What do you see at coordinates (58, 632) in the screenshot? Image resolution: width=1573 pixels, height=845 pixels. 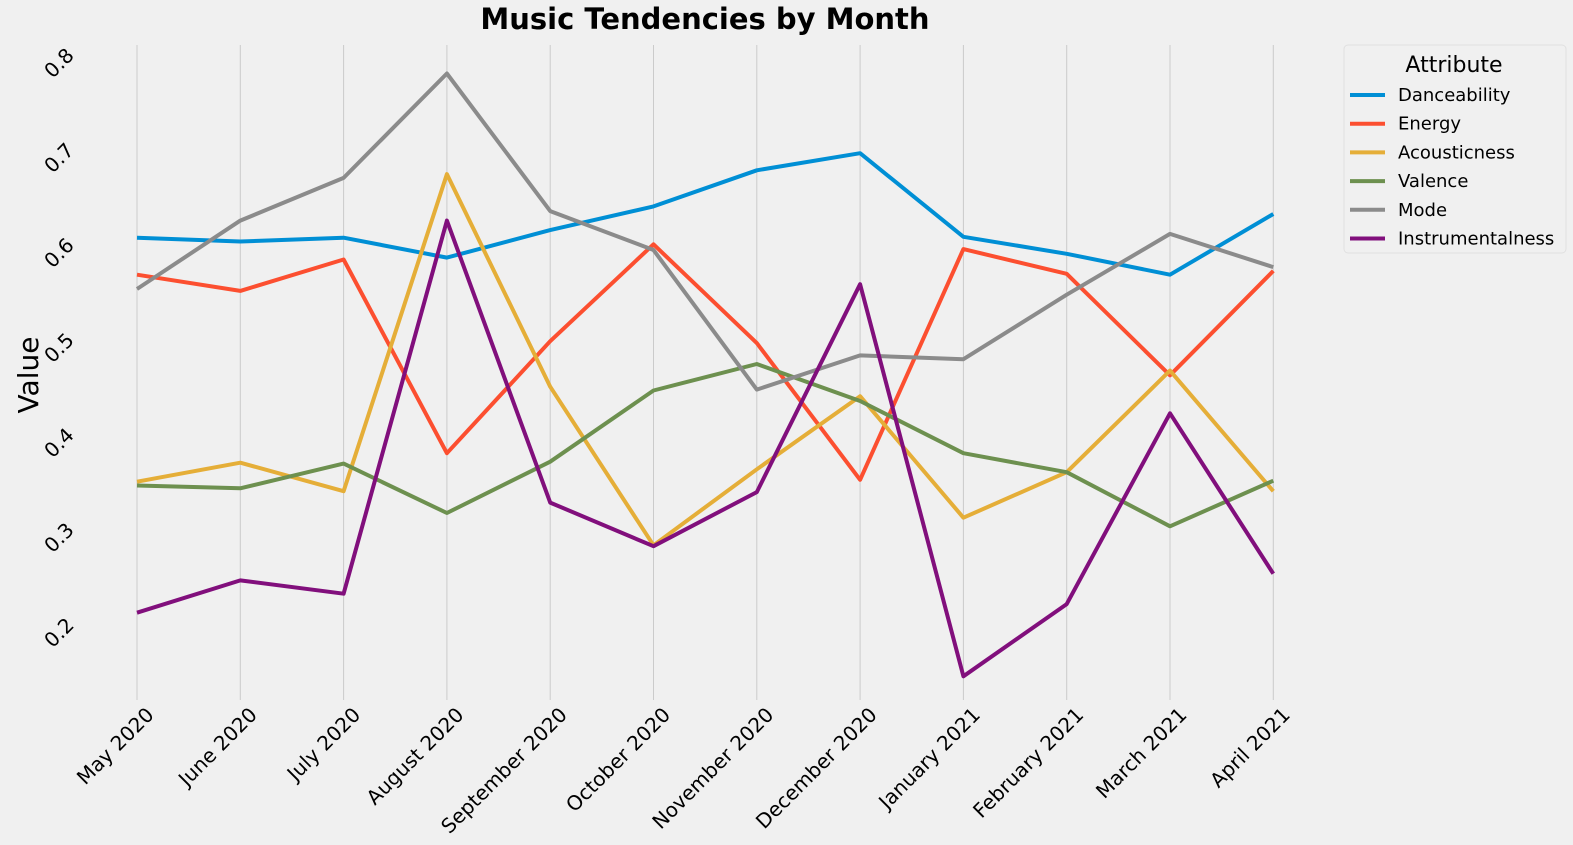 I see `y-tick-label: 0.2` at bounding box center [58, 632].